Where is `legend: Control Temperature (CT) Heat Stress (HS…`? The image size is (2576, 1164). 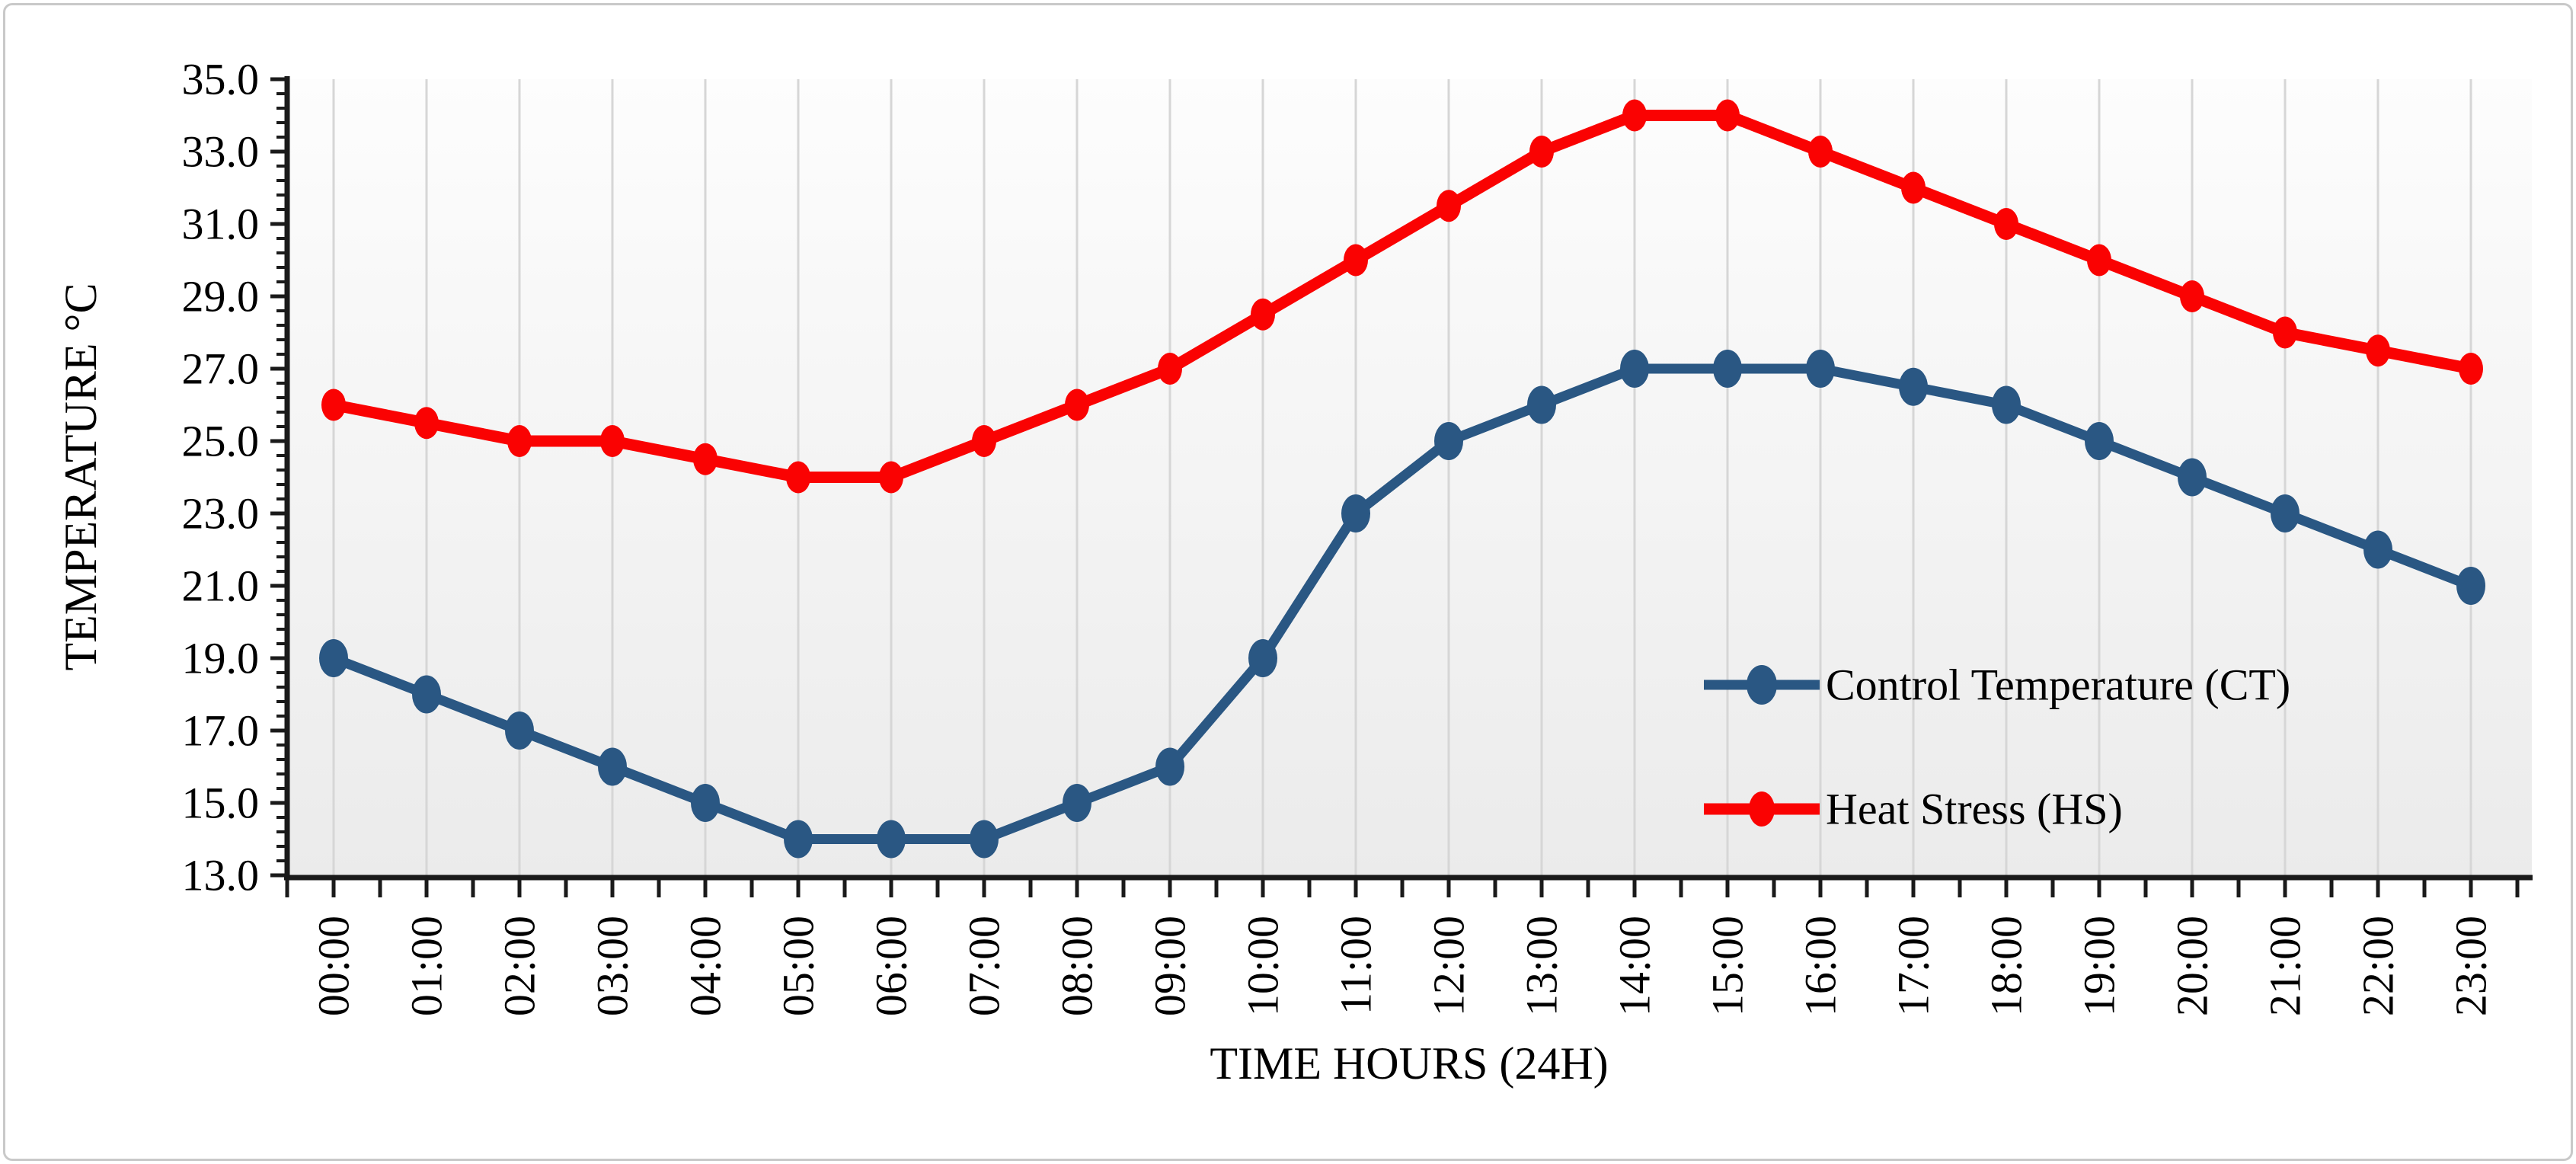
legend: Control Temperature (CT) Heat Stress (HS… is located at coordinates (1997, 747).